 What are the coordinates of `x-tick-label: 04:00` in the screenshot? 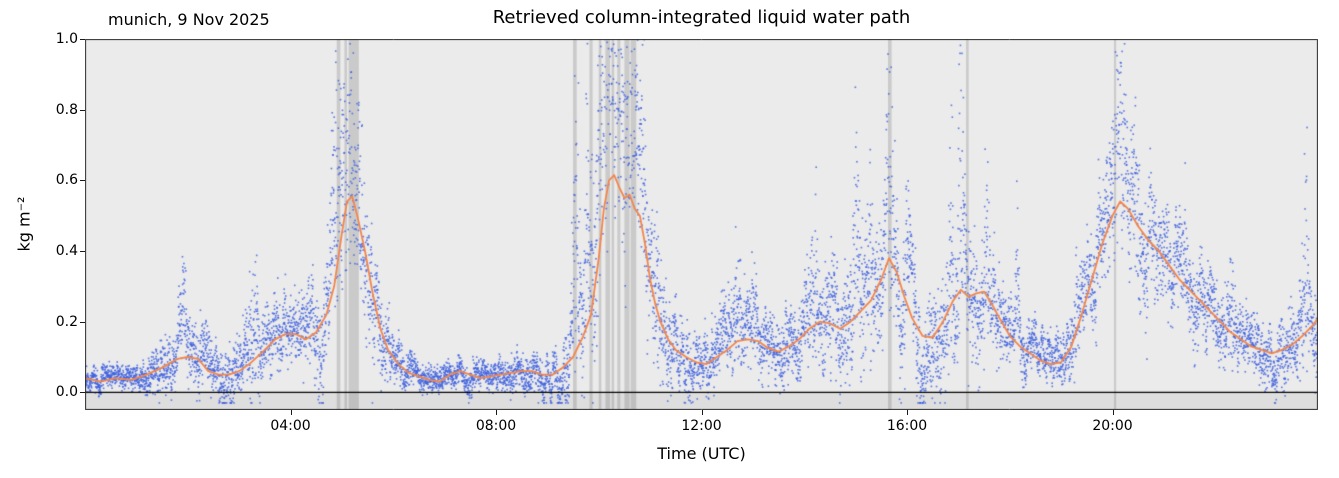 It's located at (290, 426).